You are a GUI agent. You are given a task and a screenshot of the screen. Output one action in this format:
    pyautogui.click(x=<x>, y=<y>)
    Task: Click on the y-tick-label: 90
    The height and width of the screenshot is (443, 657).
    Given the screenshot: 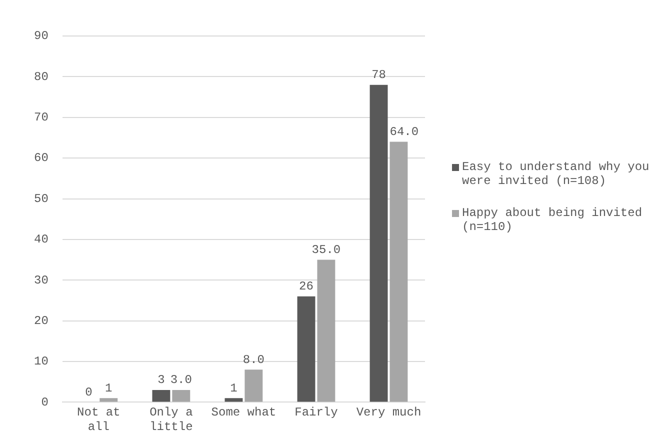 What is the action you would take?
    pyautogui.click(x=41, y=36)
    